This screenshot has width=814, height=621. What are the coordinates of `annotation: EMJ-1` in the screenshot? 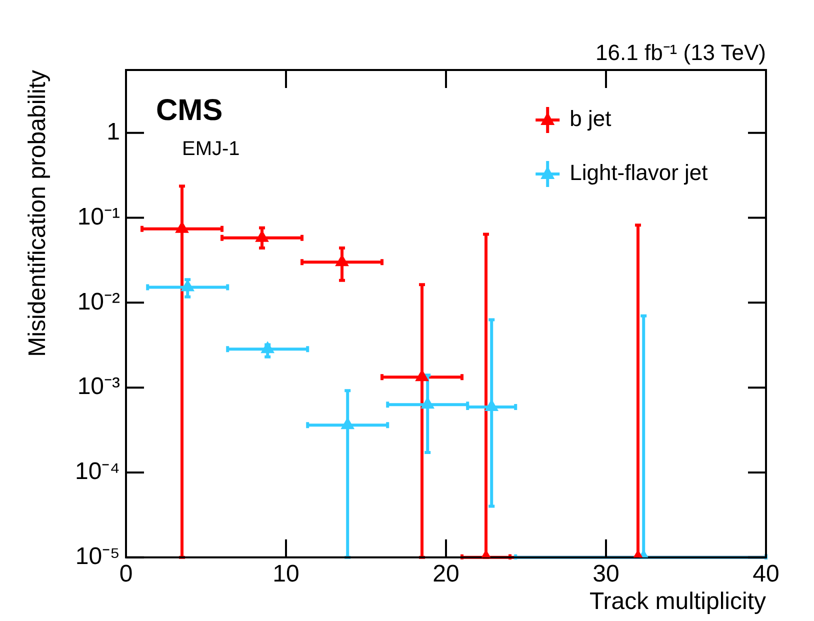 It's located at (211, 149).